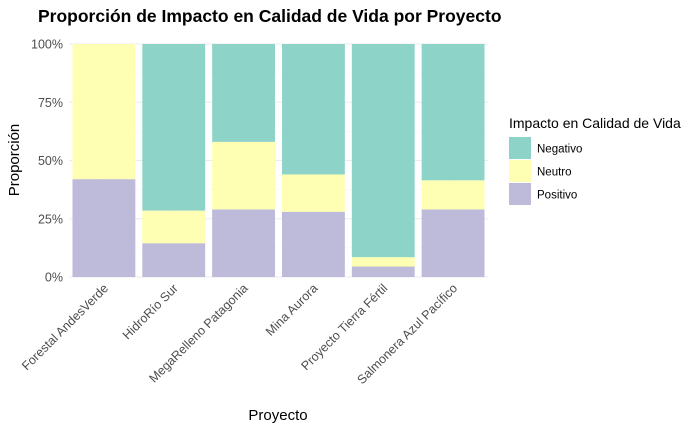  I want to click on y-tick-label: 0%, so click(54, 278).